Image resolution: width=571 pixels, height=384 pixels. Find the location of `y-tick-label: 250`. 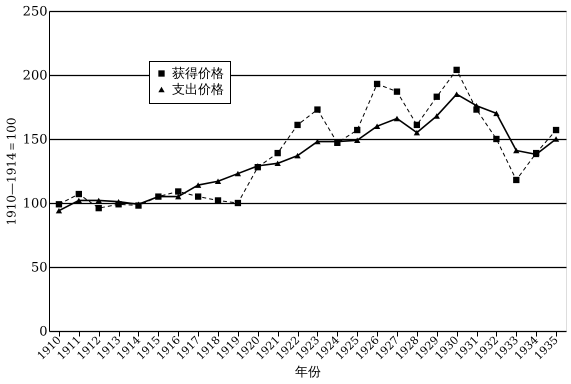

y-tick-label: 250 is located at coordinates (35, 12).